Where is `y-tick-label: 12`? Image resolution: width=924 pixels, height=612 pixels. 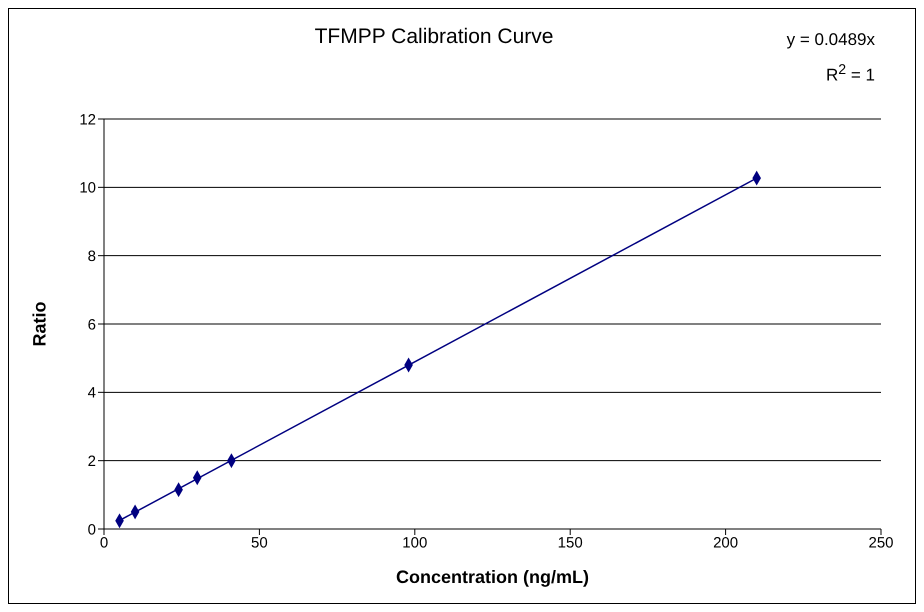 y-tick-label: 12 is located at coordinates (87, 119).